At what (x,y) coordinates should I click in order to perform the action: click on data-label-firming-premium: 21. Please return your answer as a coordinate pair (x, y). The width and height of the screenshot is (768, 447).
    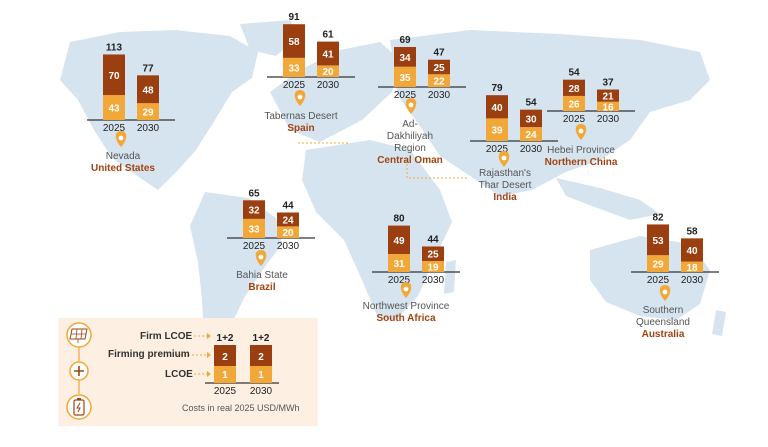
    Looking at the image, I should click on (608, 97).